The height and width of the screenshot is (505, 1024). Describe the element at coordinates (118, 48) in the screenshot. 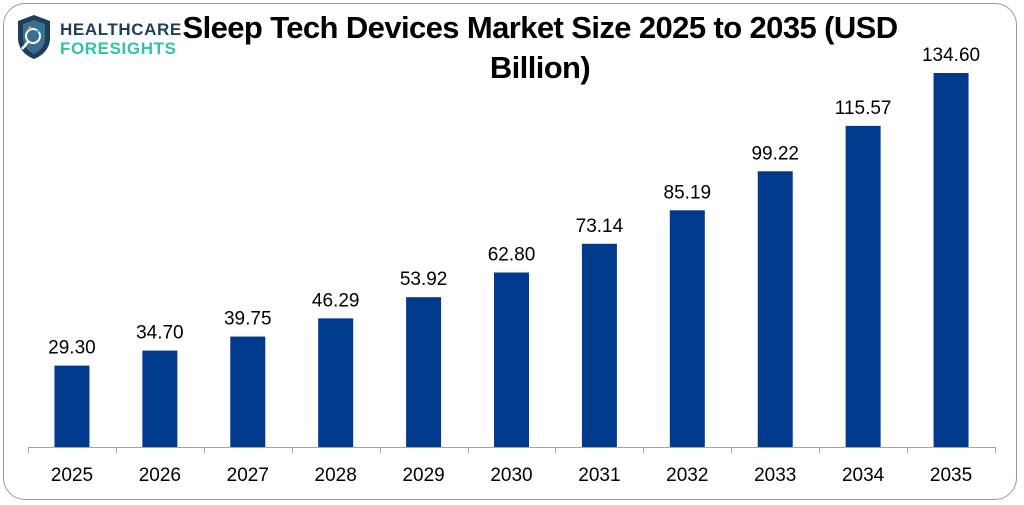

I see `logo-text-foresights: FORESIGHTS` at that location.